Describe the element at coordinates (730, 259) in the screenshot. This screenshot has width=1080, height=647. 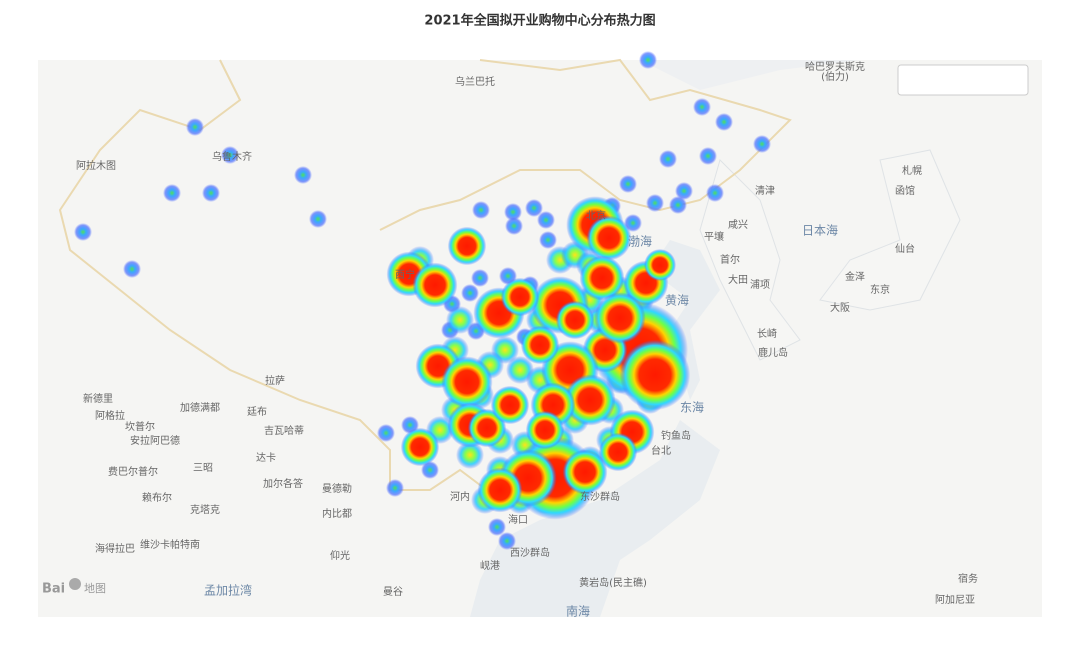
I see `map-label: 首尔` at that location.